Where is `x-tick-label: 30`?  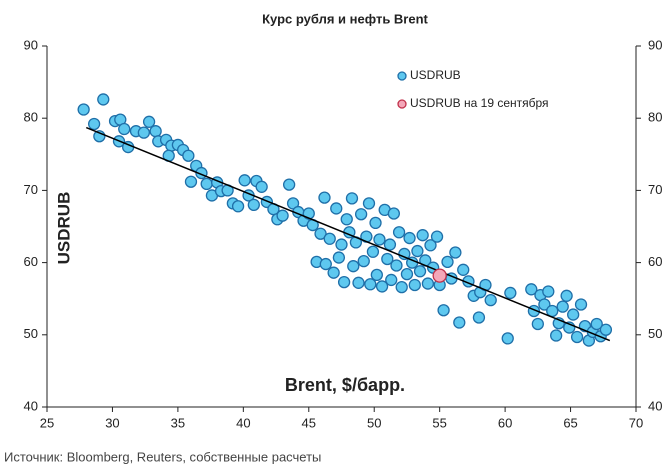
x-tick-label: 30 is located at coordinates (112, 422).